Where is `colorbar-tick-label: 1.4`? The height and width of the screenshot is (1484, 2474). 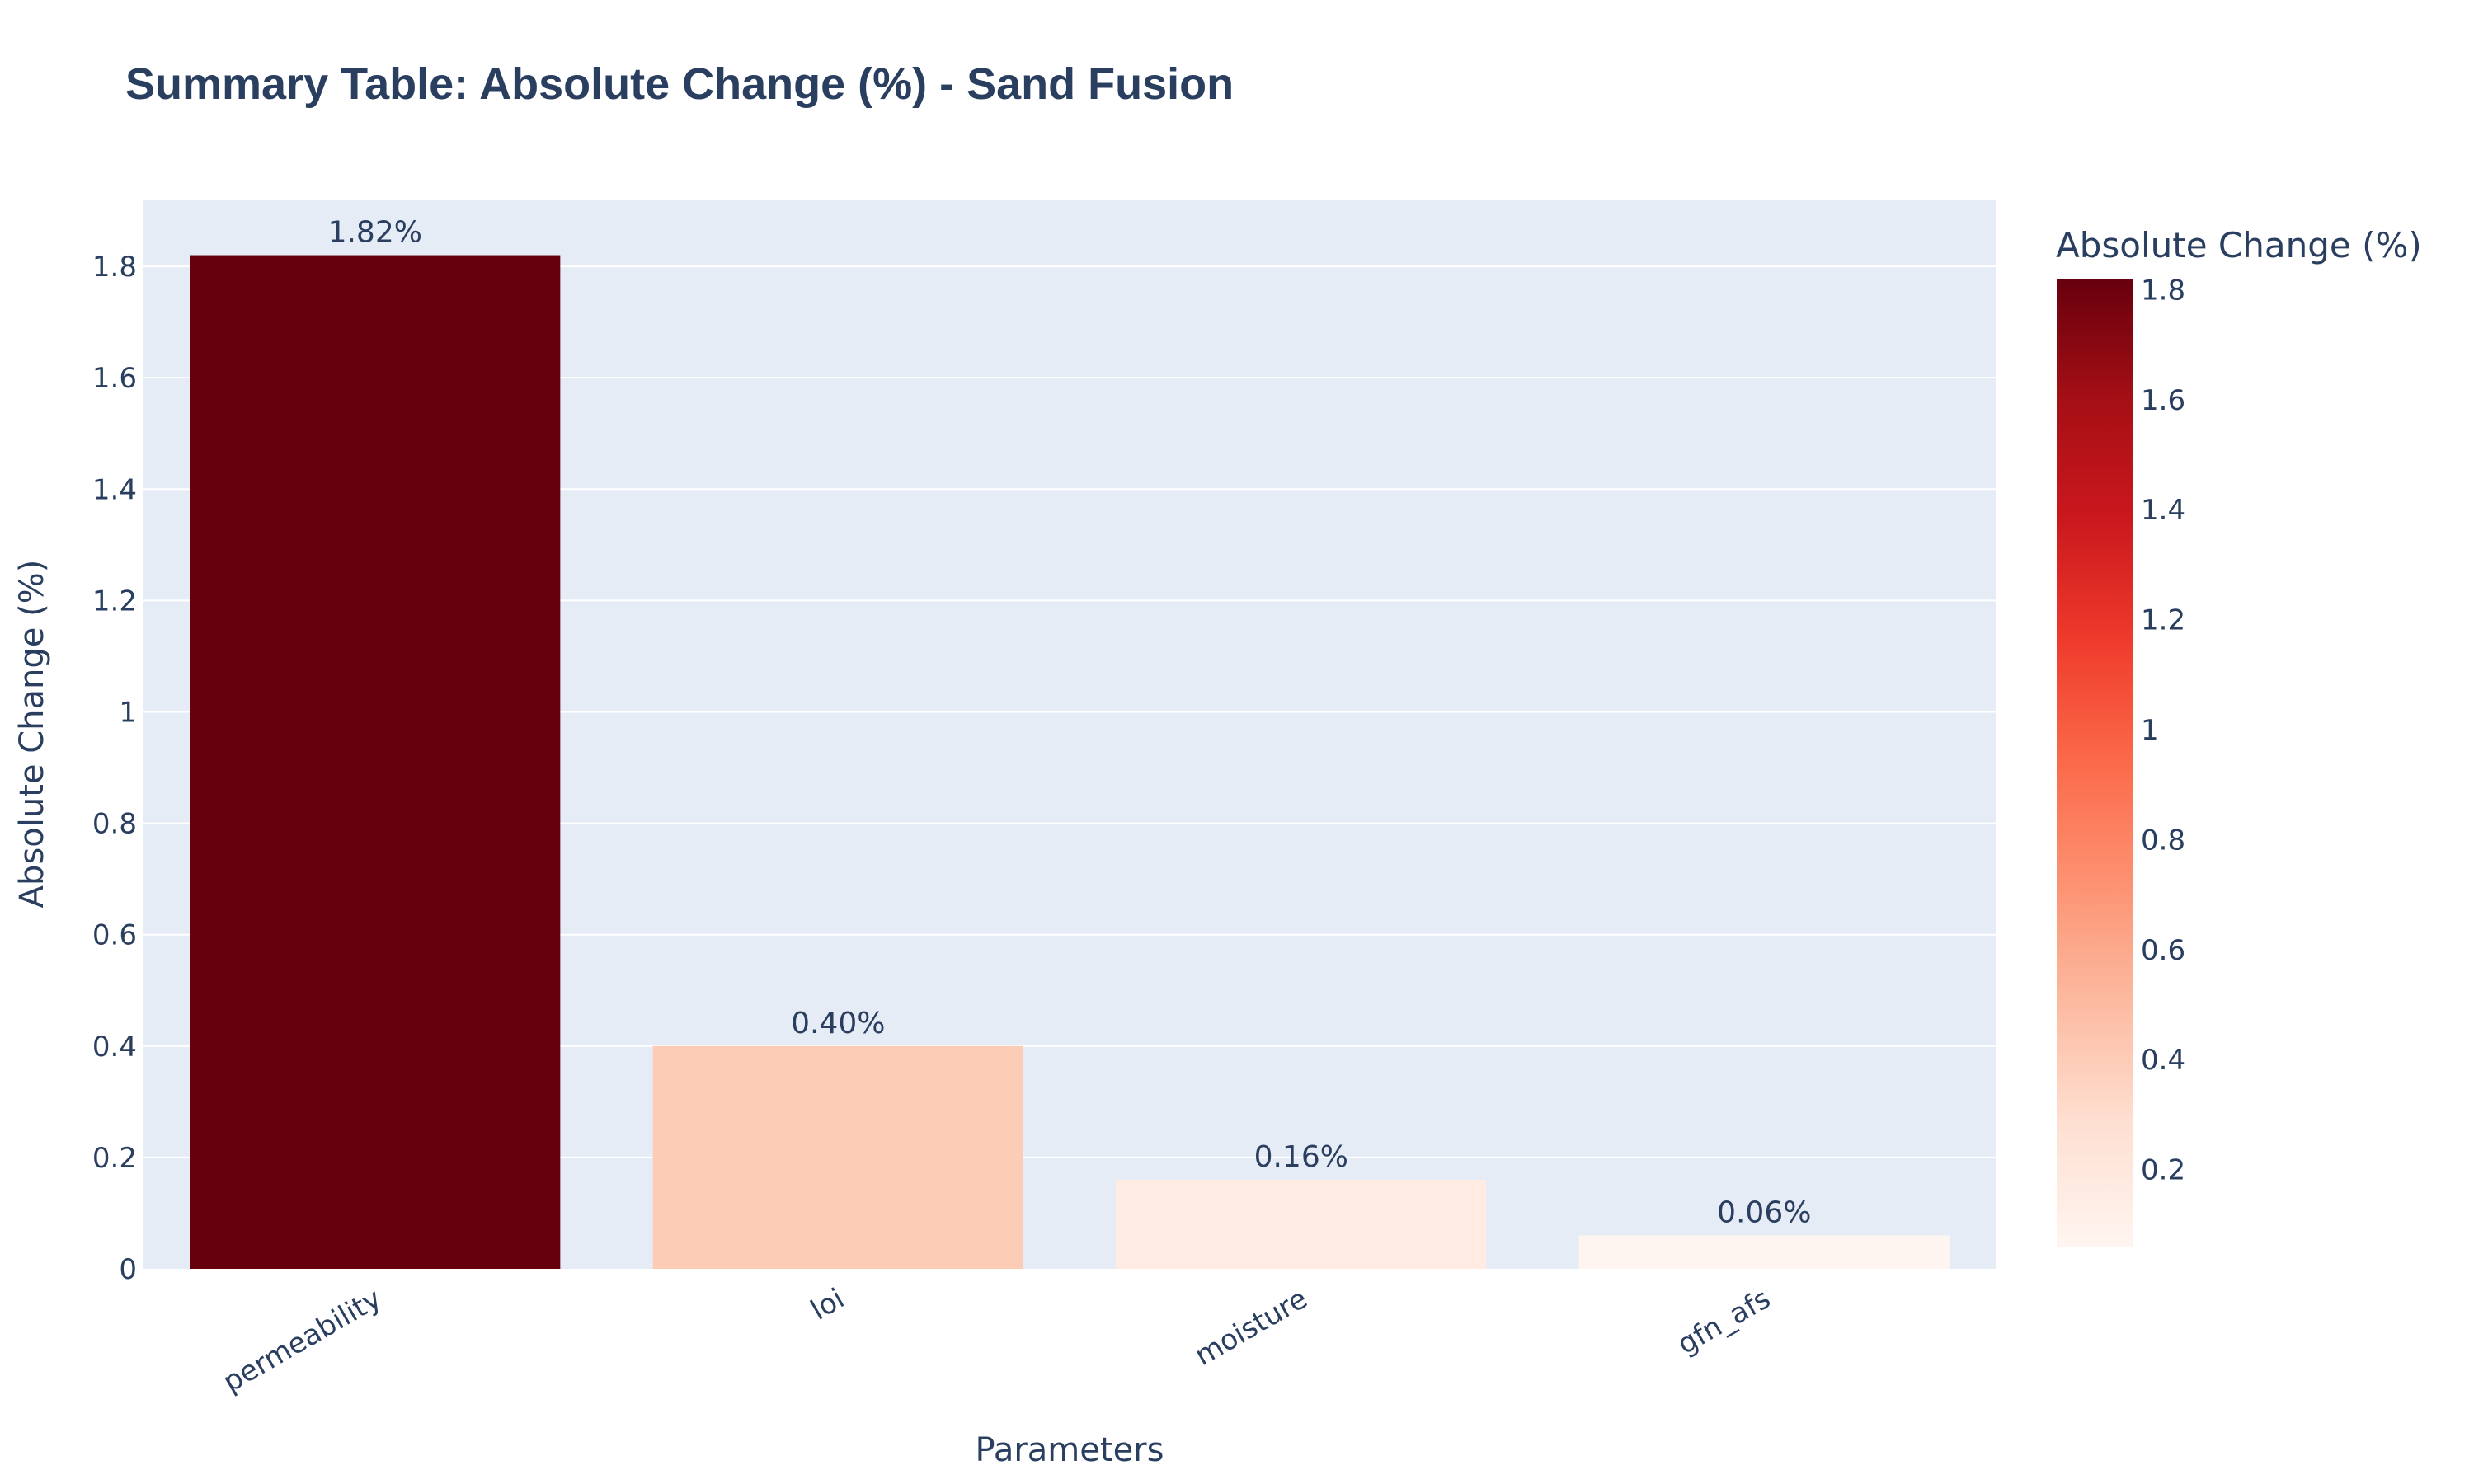 colorbar-tick-label: 1.4 is located at coordinates (2163, 510).